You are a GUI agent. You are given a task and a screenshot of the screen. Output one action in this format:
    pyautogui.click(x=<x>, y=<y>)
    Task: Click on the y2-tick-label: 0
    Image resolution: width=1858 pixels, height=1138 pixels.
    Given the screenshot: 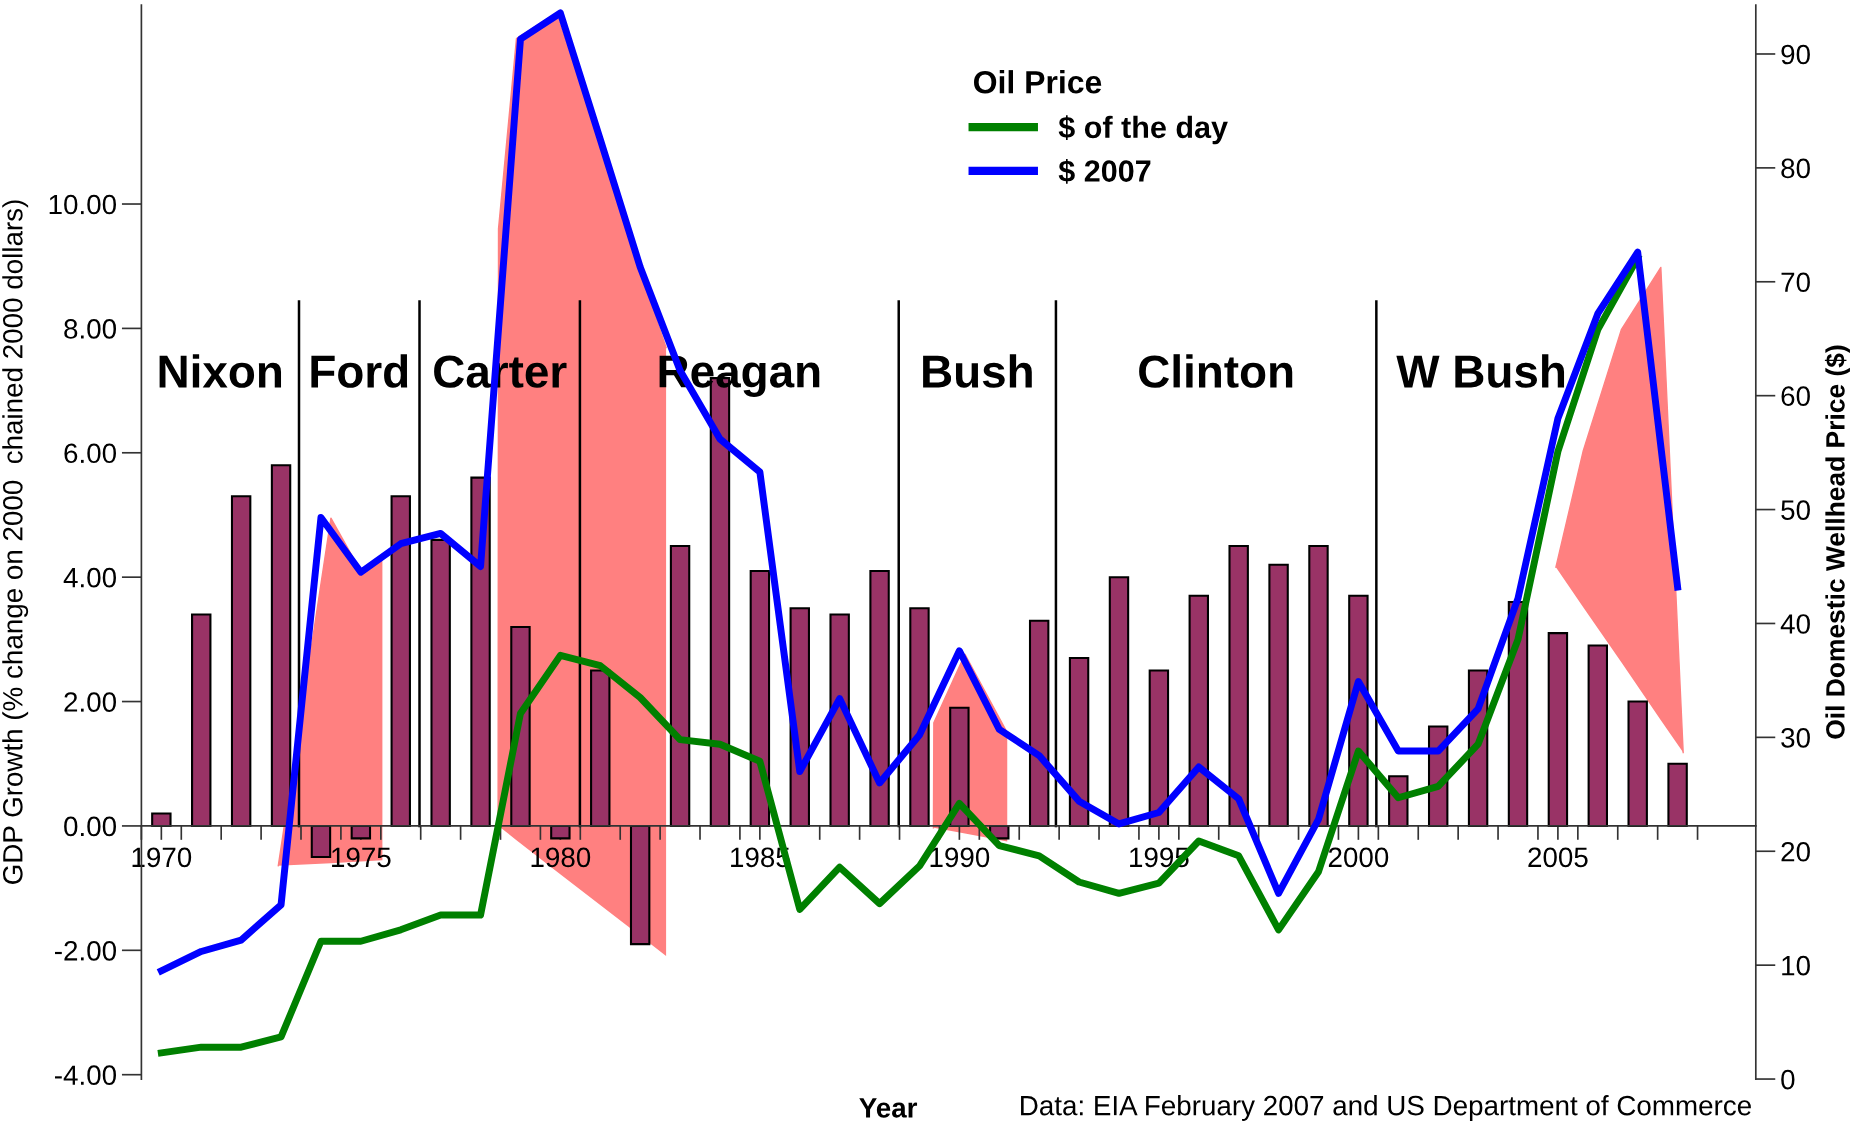 What is the action you would take?
    pyautogui.click(x=1788, y=1079)
    